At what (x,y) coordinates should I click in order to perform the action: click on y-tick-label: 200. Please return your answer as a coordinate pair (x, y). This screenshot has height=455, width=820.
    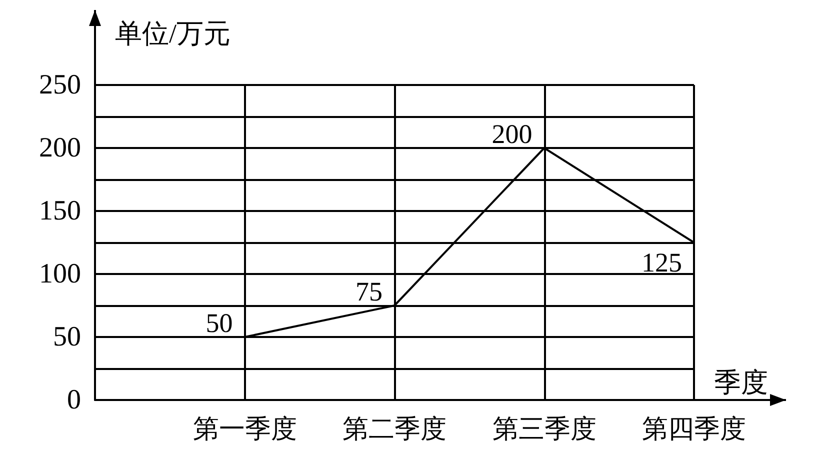
    Looking at the image, I should click on (60, 148).